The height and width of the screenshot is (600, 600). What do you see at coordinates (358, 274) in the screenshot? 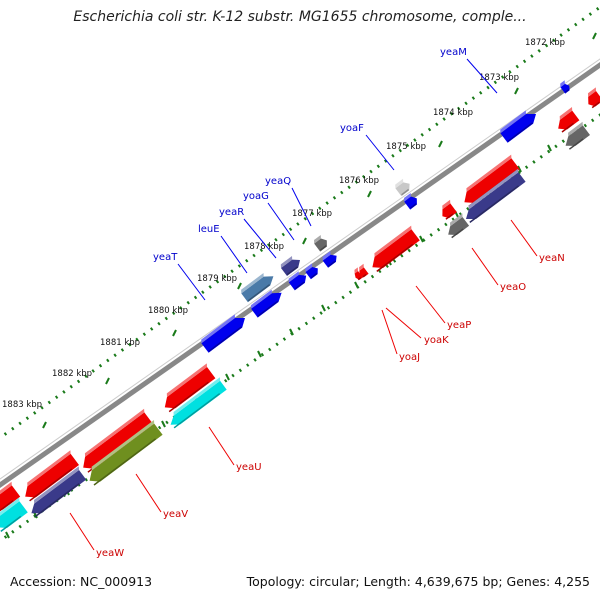
I see `gene-arrow-yoaJ` at bounding box center [358, 274].